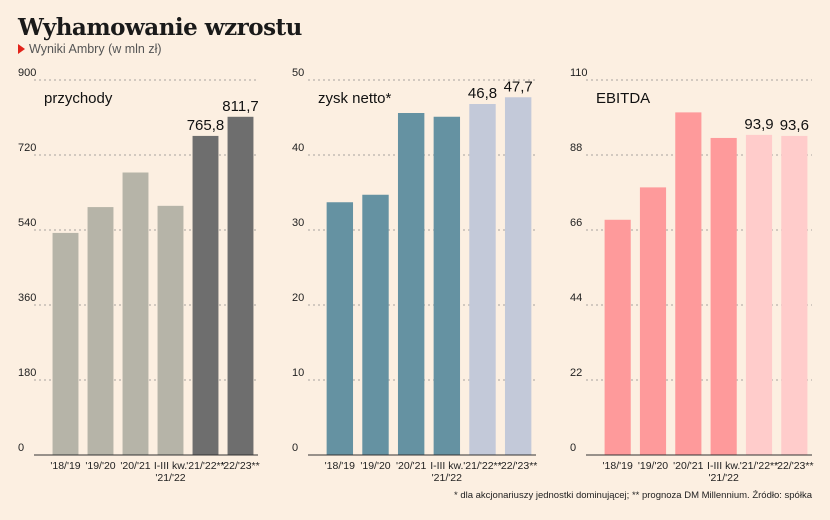  What do you see at coordinates (27, 373) in the screenshot?
I see `y-tick-label: 180` at bounding box center [27, 373].